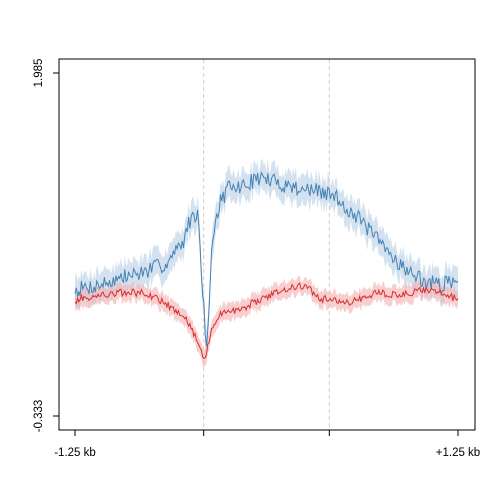 The height and width of the screenshot is (504, 504). Describe the element at coordinates (266, 321) in the screenshot. I see `series-red-line` at that location.